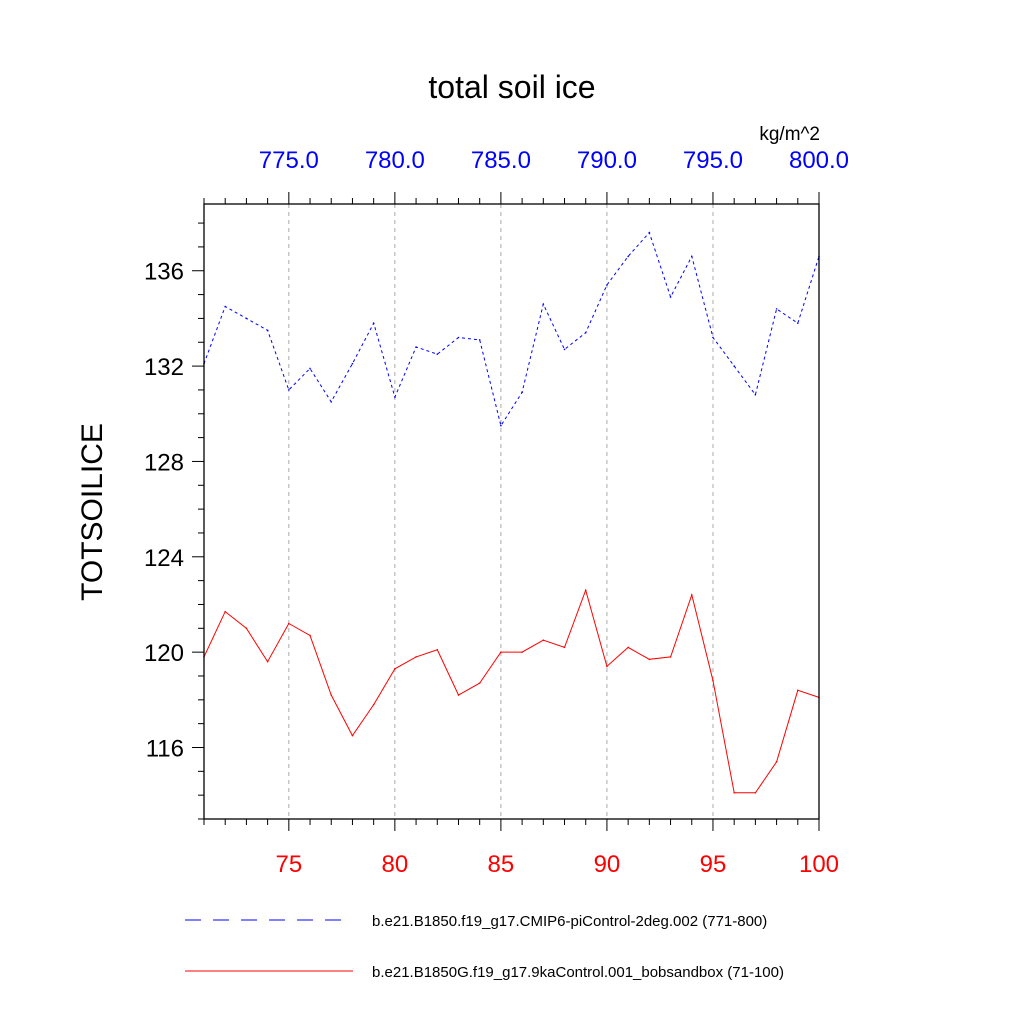 The image size is (1024, 1024). What do you see at coordinates (789, 134) in the screenshot?
I see `top-axis-units: kg/m^2` at bounding box center [789, 134].